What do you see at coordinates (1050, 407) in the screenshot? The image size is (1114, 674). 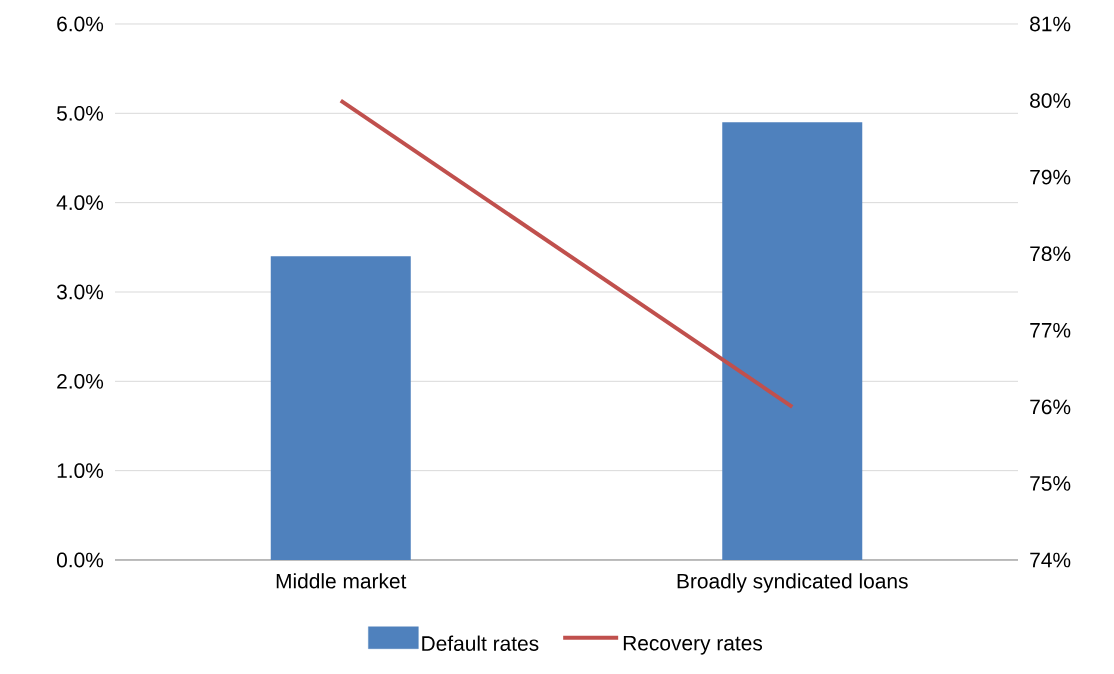 I see `y2-tick-label: 76%` at bounding box center [1050, 407].